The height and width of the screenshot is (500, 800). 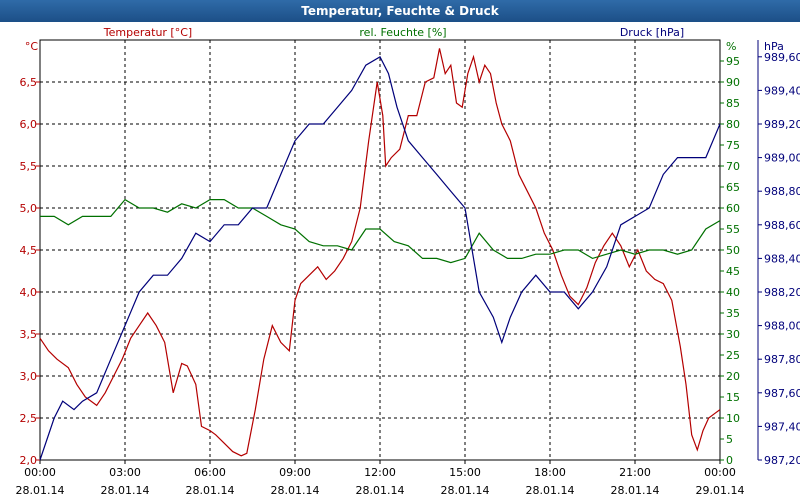 What do you see at coordinates (720, 490) in the screenshot?
I see `x-tick-date: 29.01.14` at bounding box center [720, 490].